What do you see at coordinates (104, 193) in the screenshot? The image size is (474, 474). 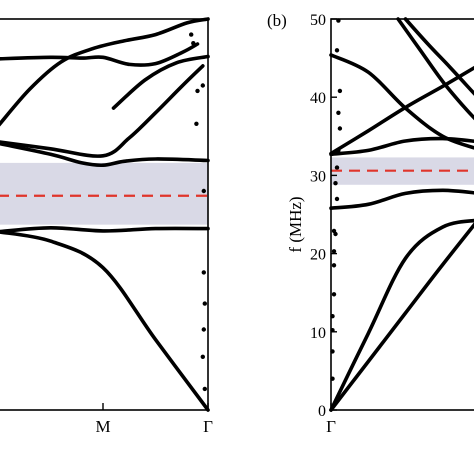 I see `band-gap-region` at bounding box center [104, 193].